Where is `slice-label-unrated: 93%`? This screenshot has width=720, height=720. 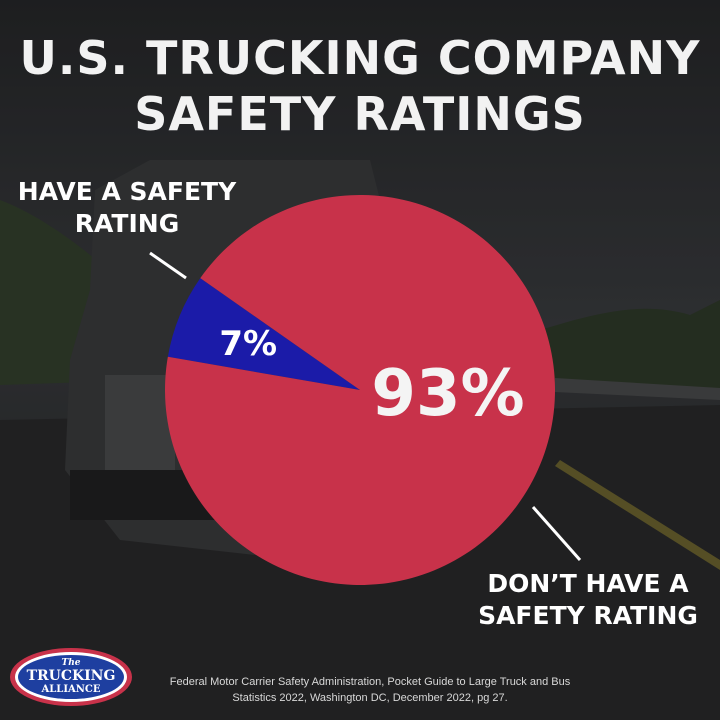
slice-label-unrated: 93% is located at coordinates (447, 394).